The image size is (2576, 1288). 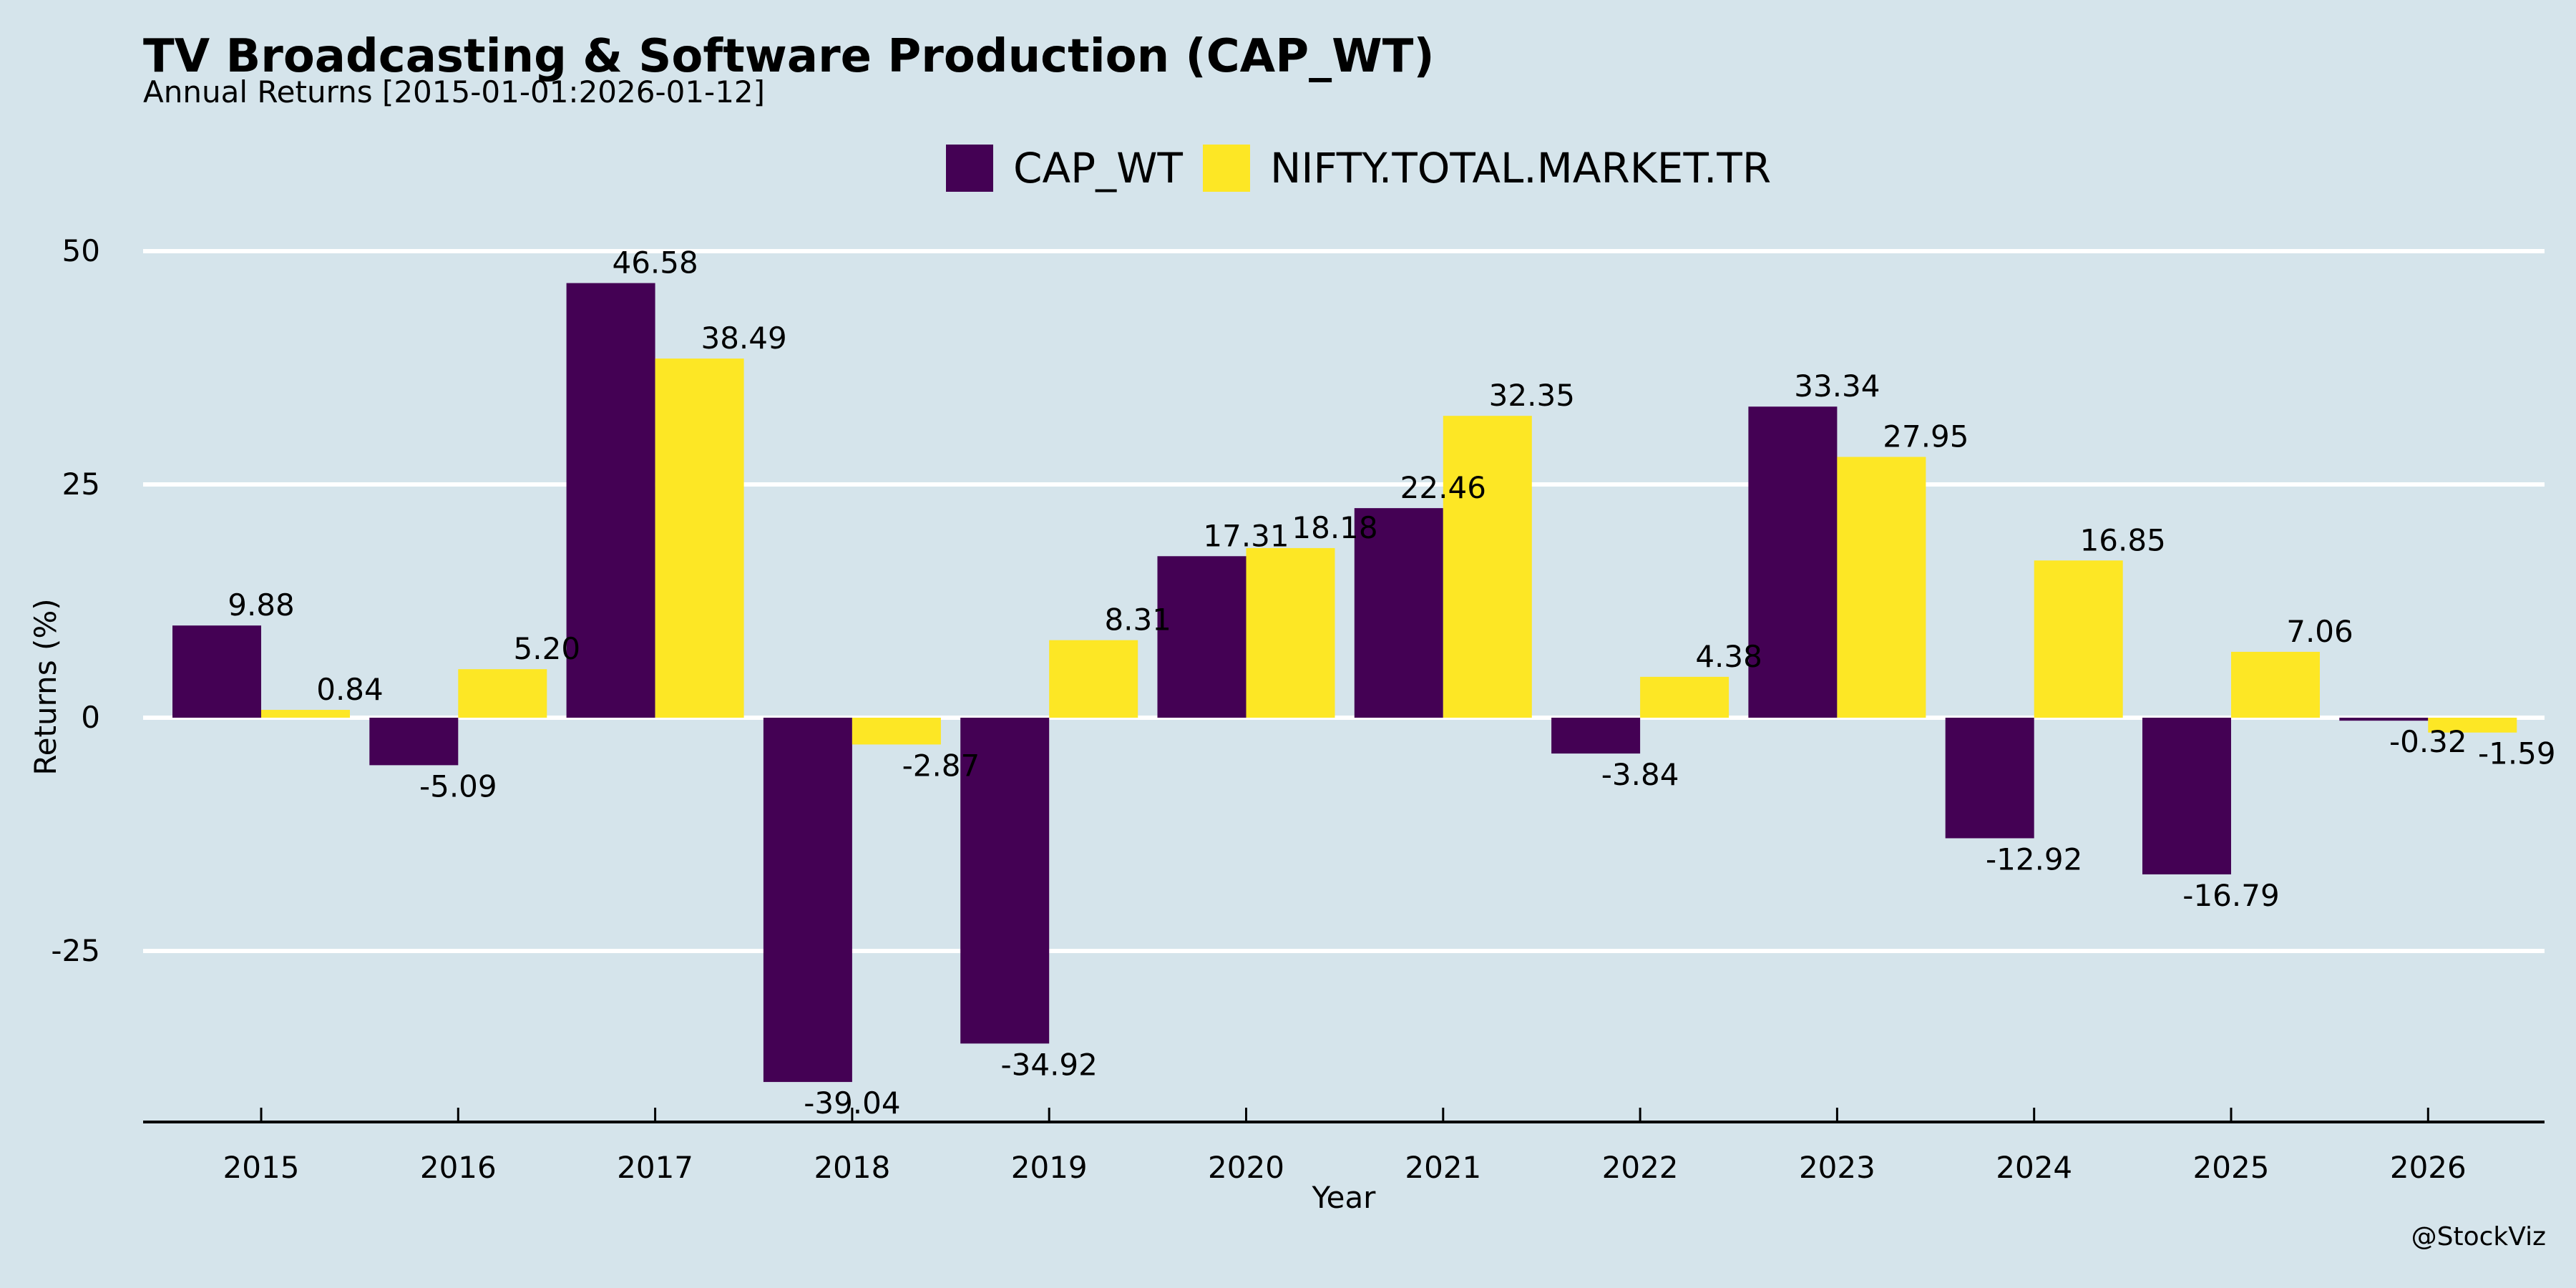 I want to click on bar-cap-wt-2026, so click(x=2384, y=719).